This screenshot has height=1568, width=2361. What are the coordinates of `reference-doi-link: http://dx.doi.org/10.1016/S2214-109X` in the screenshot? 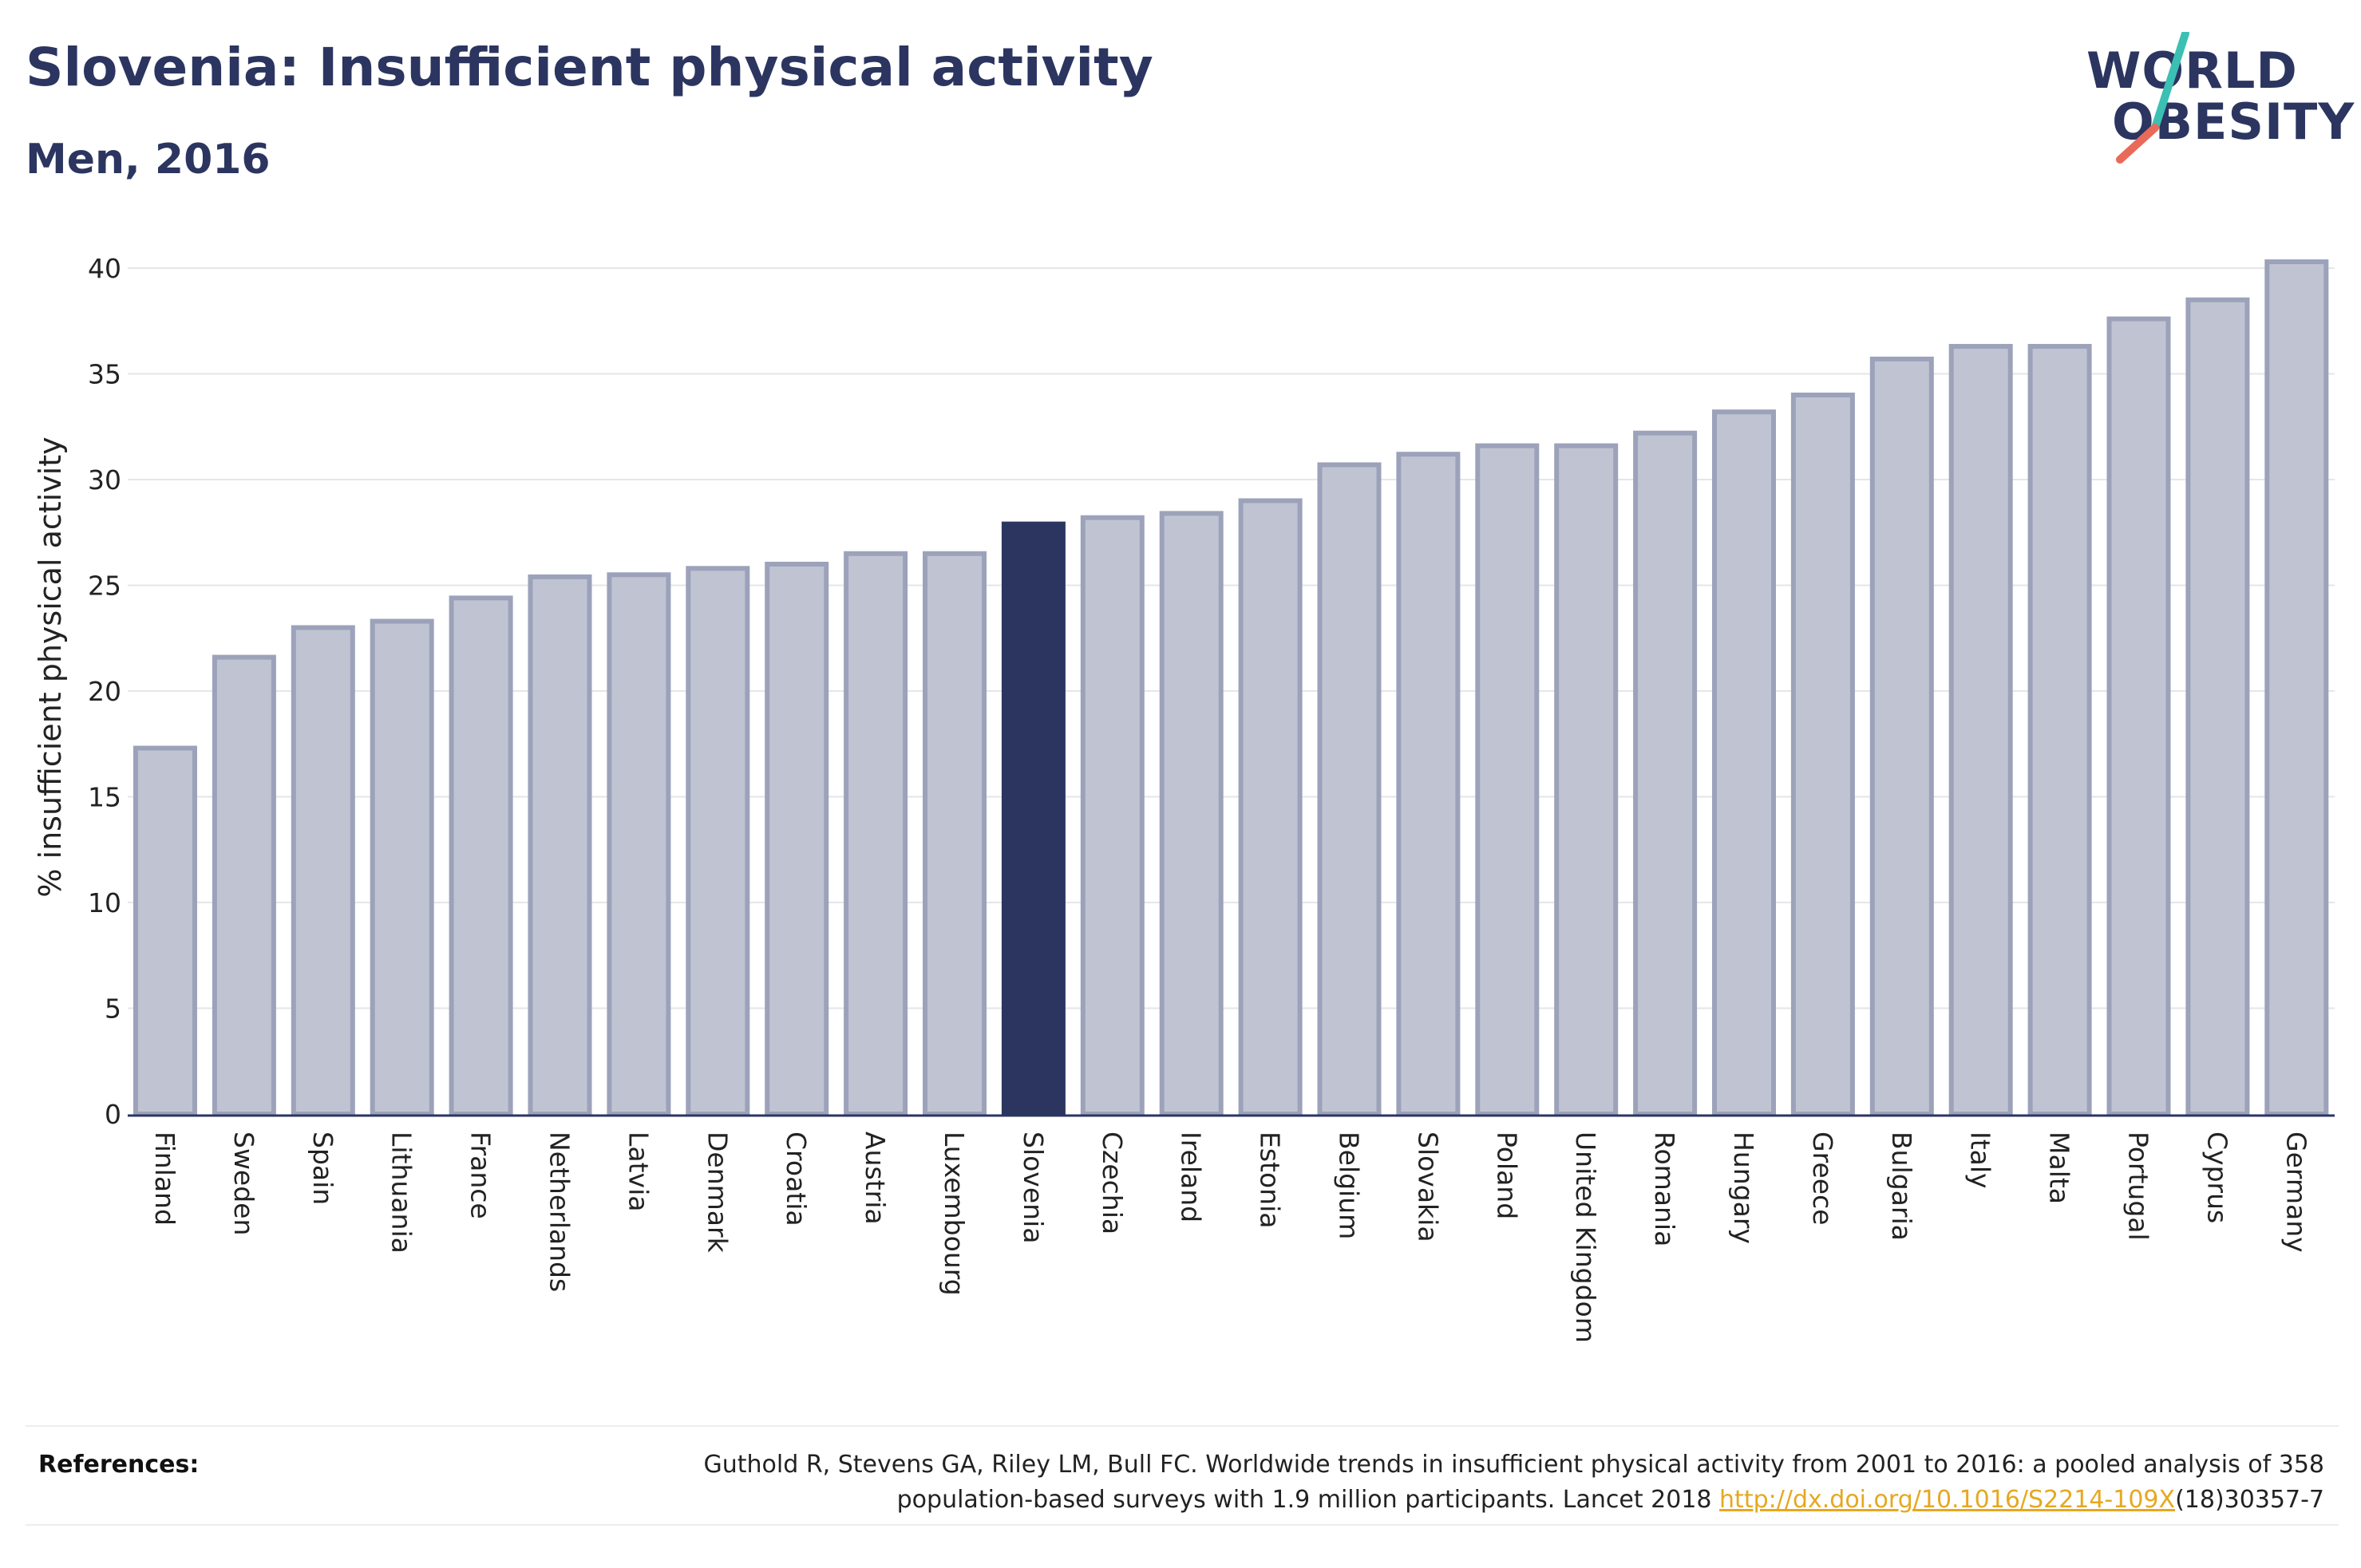 It's located at (1947, 1500).